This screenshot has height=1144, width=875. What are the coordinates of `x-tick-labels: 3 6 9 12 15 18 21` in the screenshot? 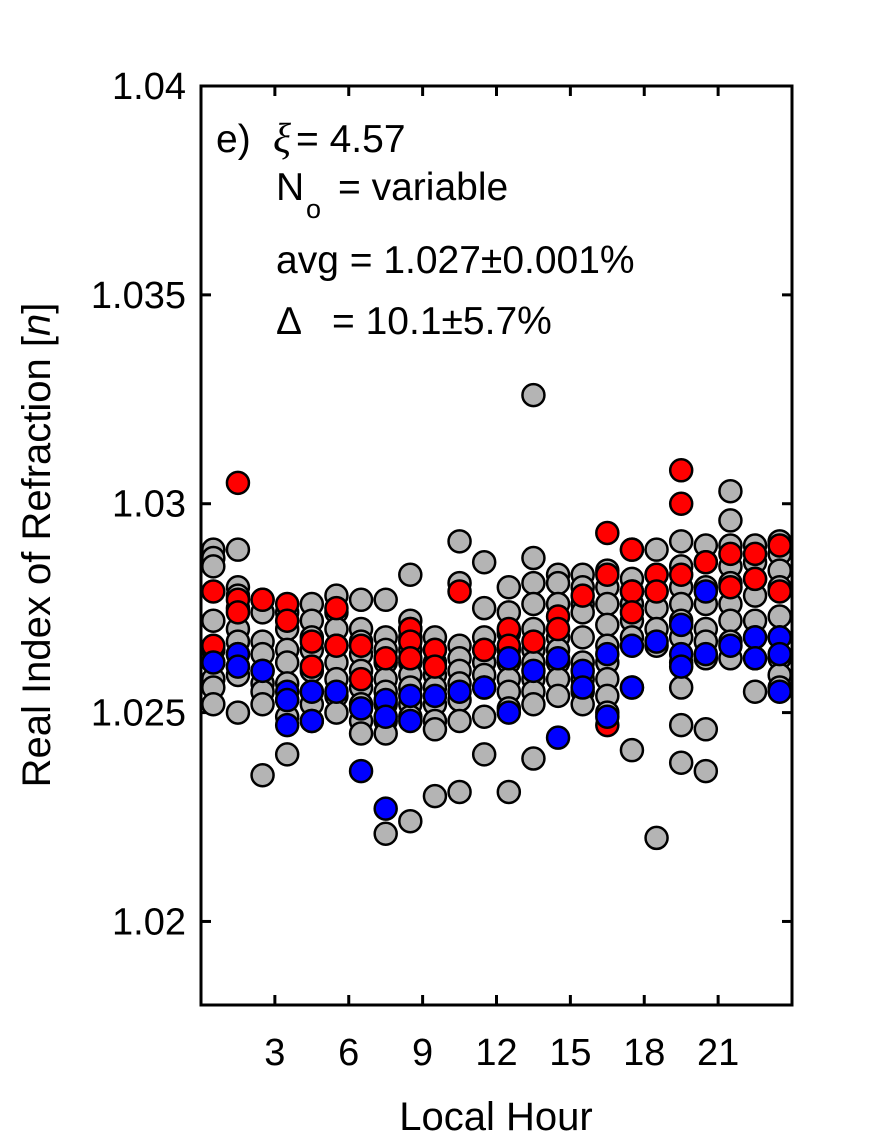 It's located at (501, 1053).